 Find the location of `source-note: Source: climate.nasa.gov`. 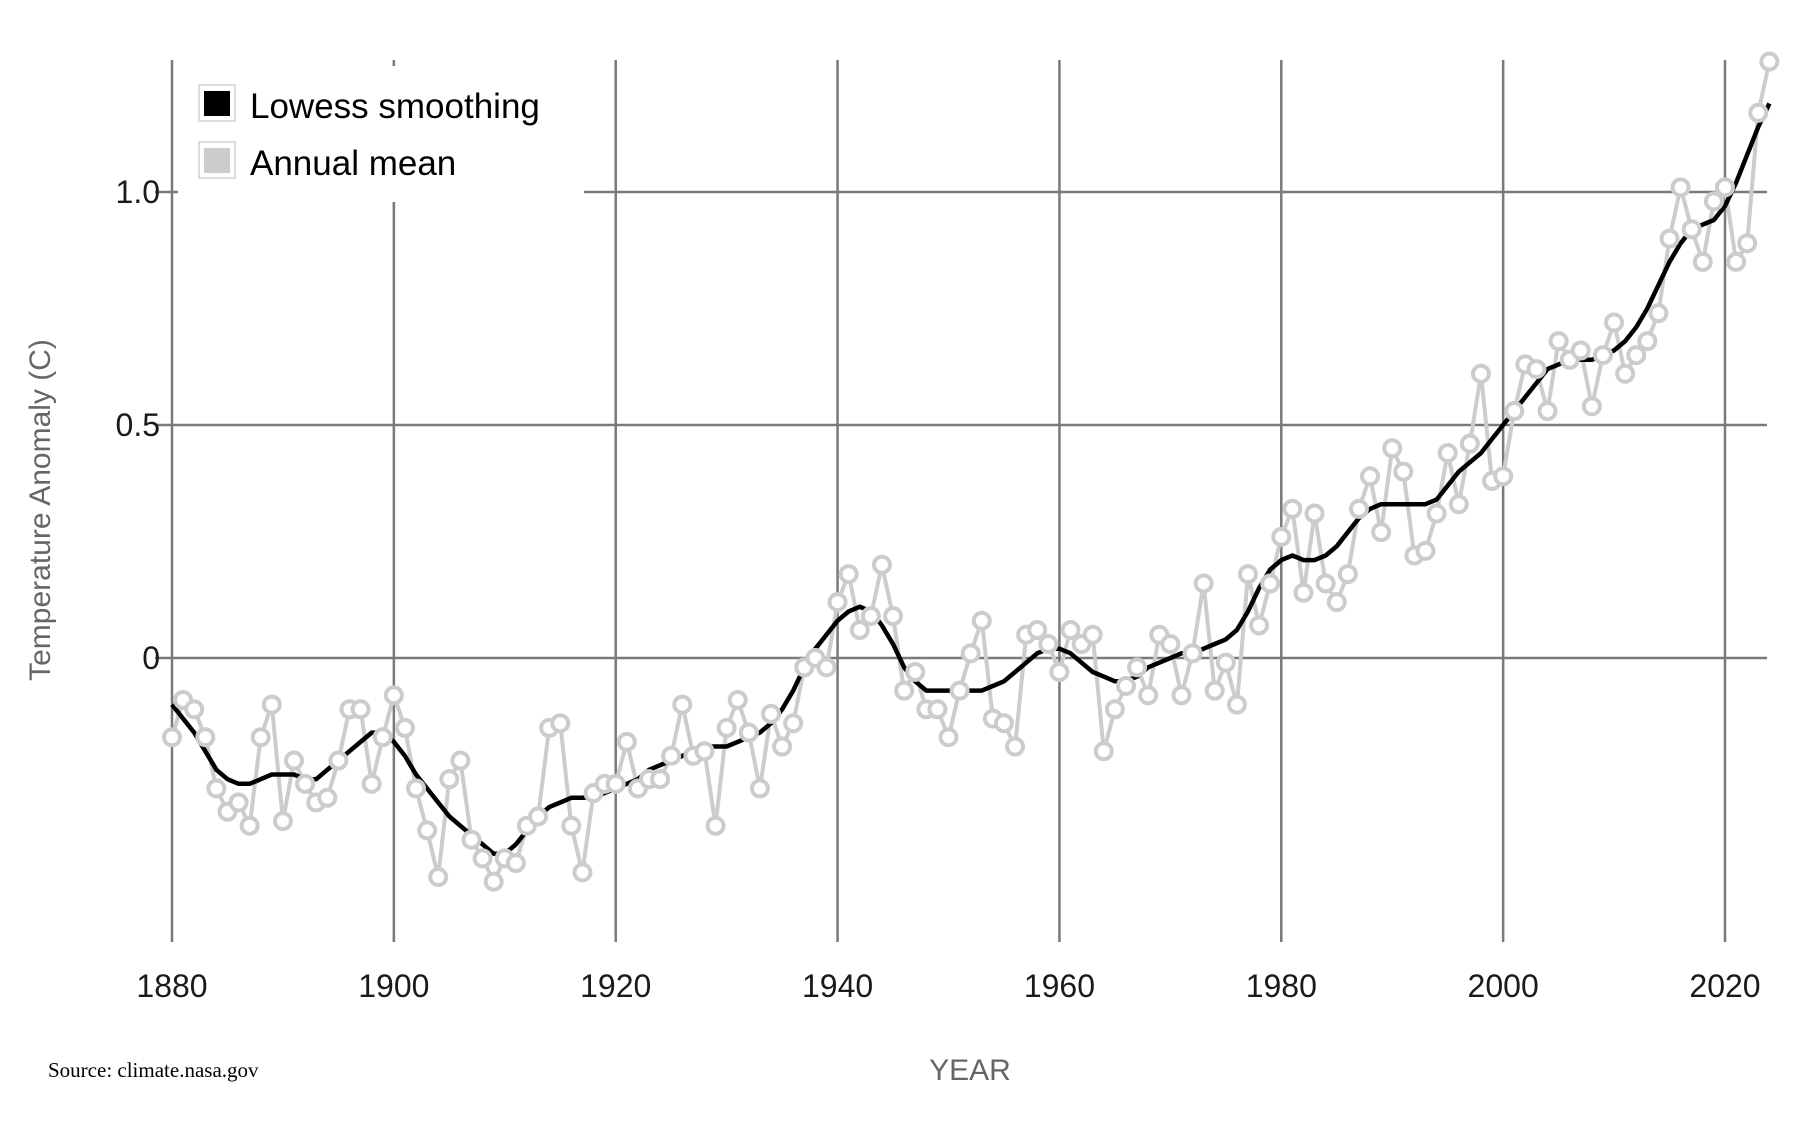

source-note: Source: climate.nasa.gov is located at coordinates (153, 1070).